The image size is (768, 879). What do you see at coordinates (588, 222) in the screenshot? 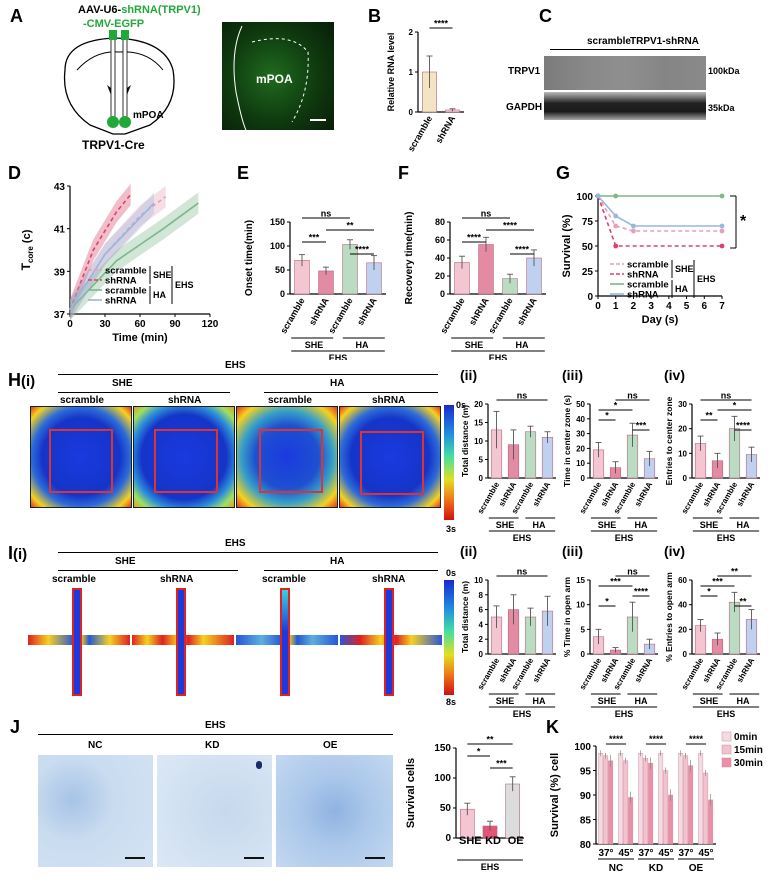
I see `y-tick-label: 75` at bounding box center [588, 222].